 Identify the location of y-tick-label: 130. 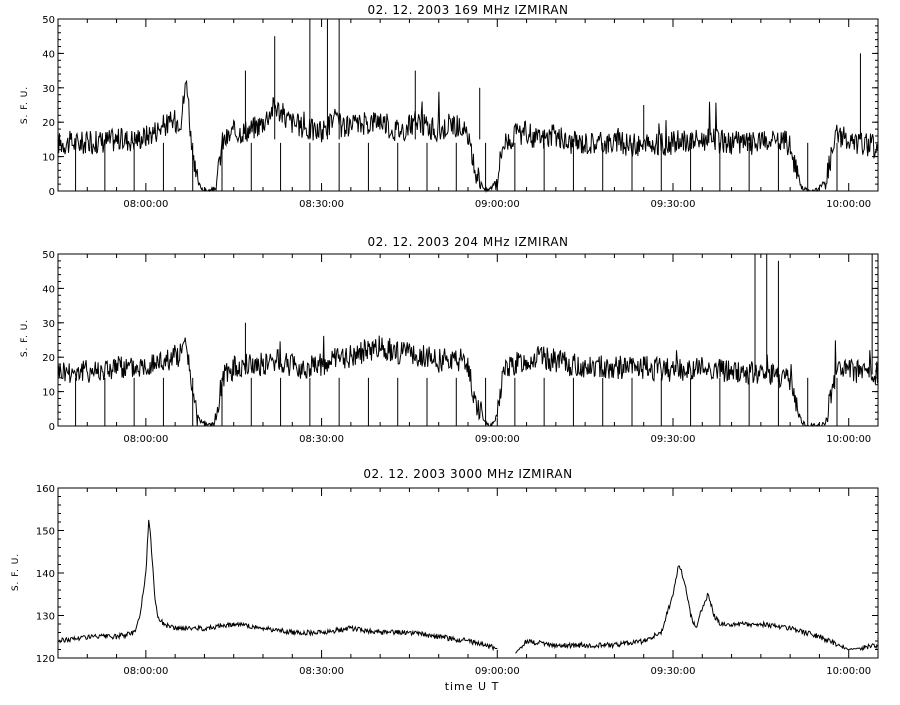
(45, 617).